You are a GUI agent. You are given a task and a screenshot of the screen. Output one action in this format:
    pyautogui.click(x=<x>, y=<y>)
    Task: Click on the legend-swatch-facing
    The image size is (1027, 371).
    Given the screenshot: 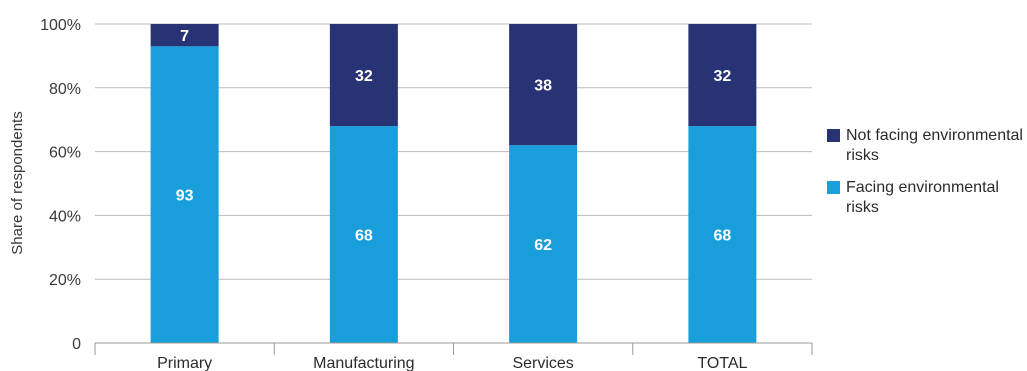 What is the action you would take?
    pyautogui.click(x=833, y=187)
    